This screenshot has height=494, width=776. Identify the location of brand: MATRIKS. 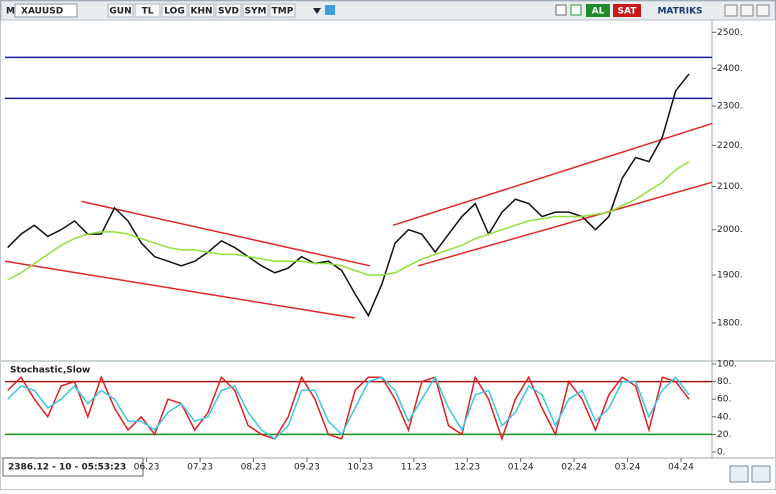
(679, 12).